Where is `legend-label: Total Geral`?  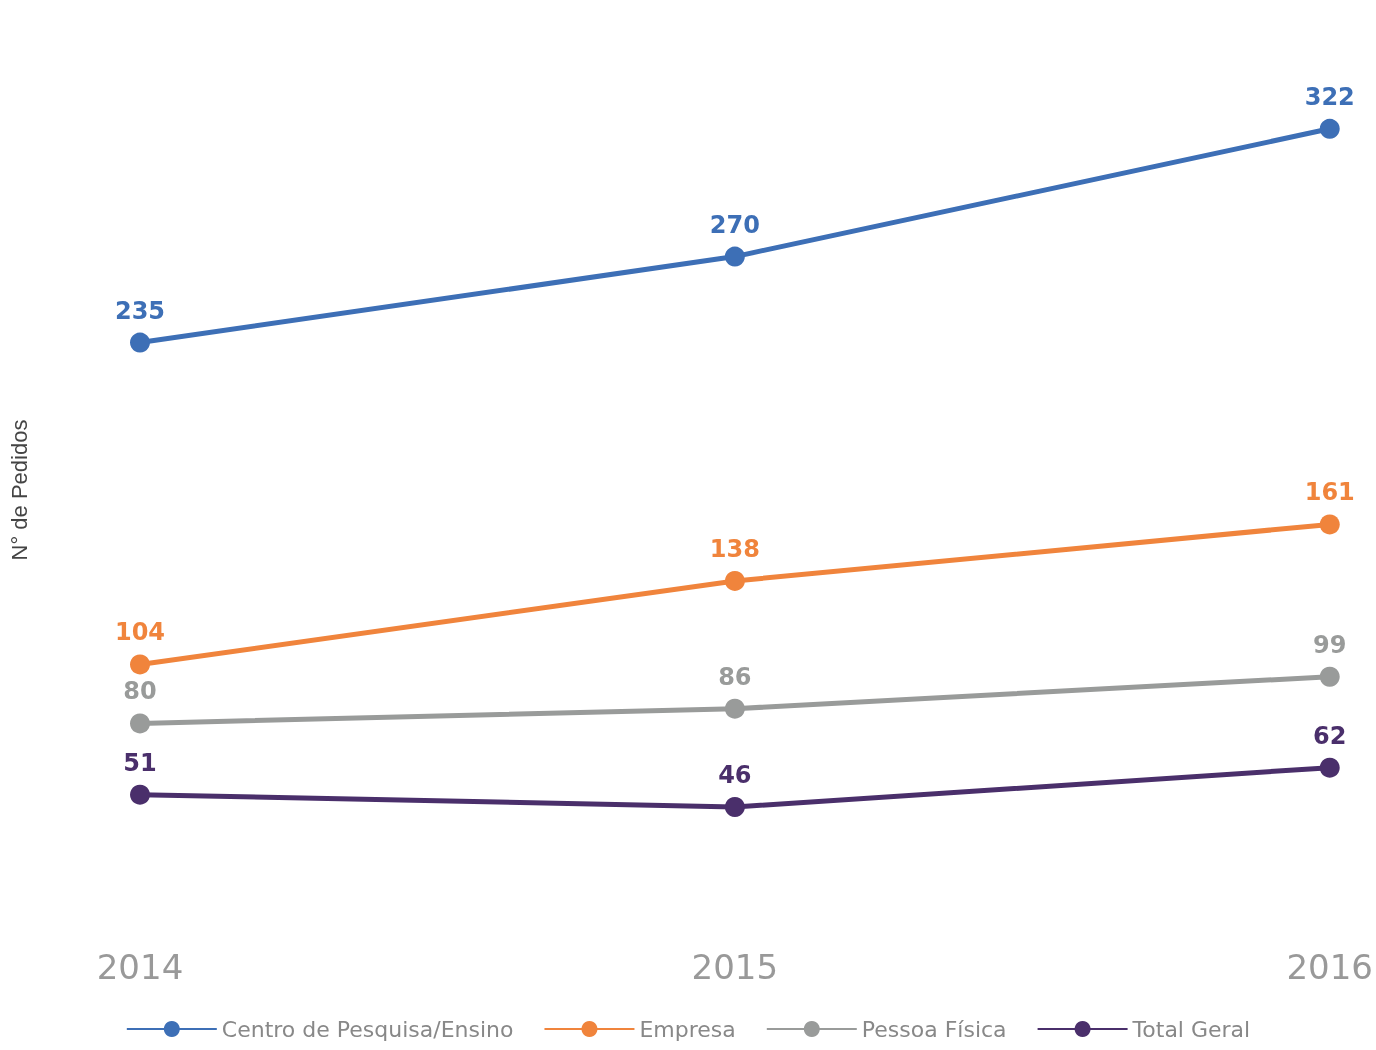
legend-label: Total Geral is located at coordinates (1191, 1029).